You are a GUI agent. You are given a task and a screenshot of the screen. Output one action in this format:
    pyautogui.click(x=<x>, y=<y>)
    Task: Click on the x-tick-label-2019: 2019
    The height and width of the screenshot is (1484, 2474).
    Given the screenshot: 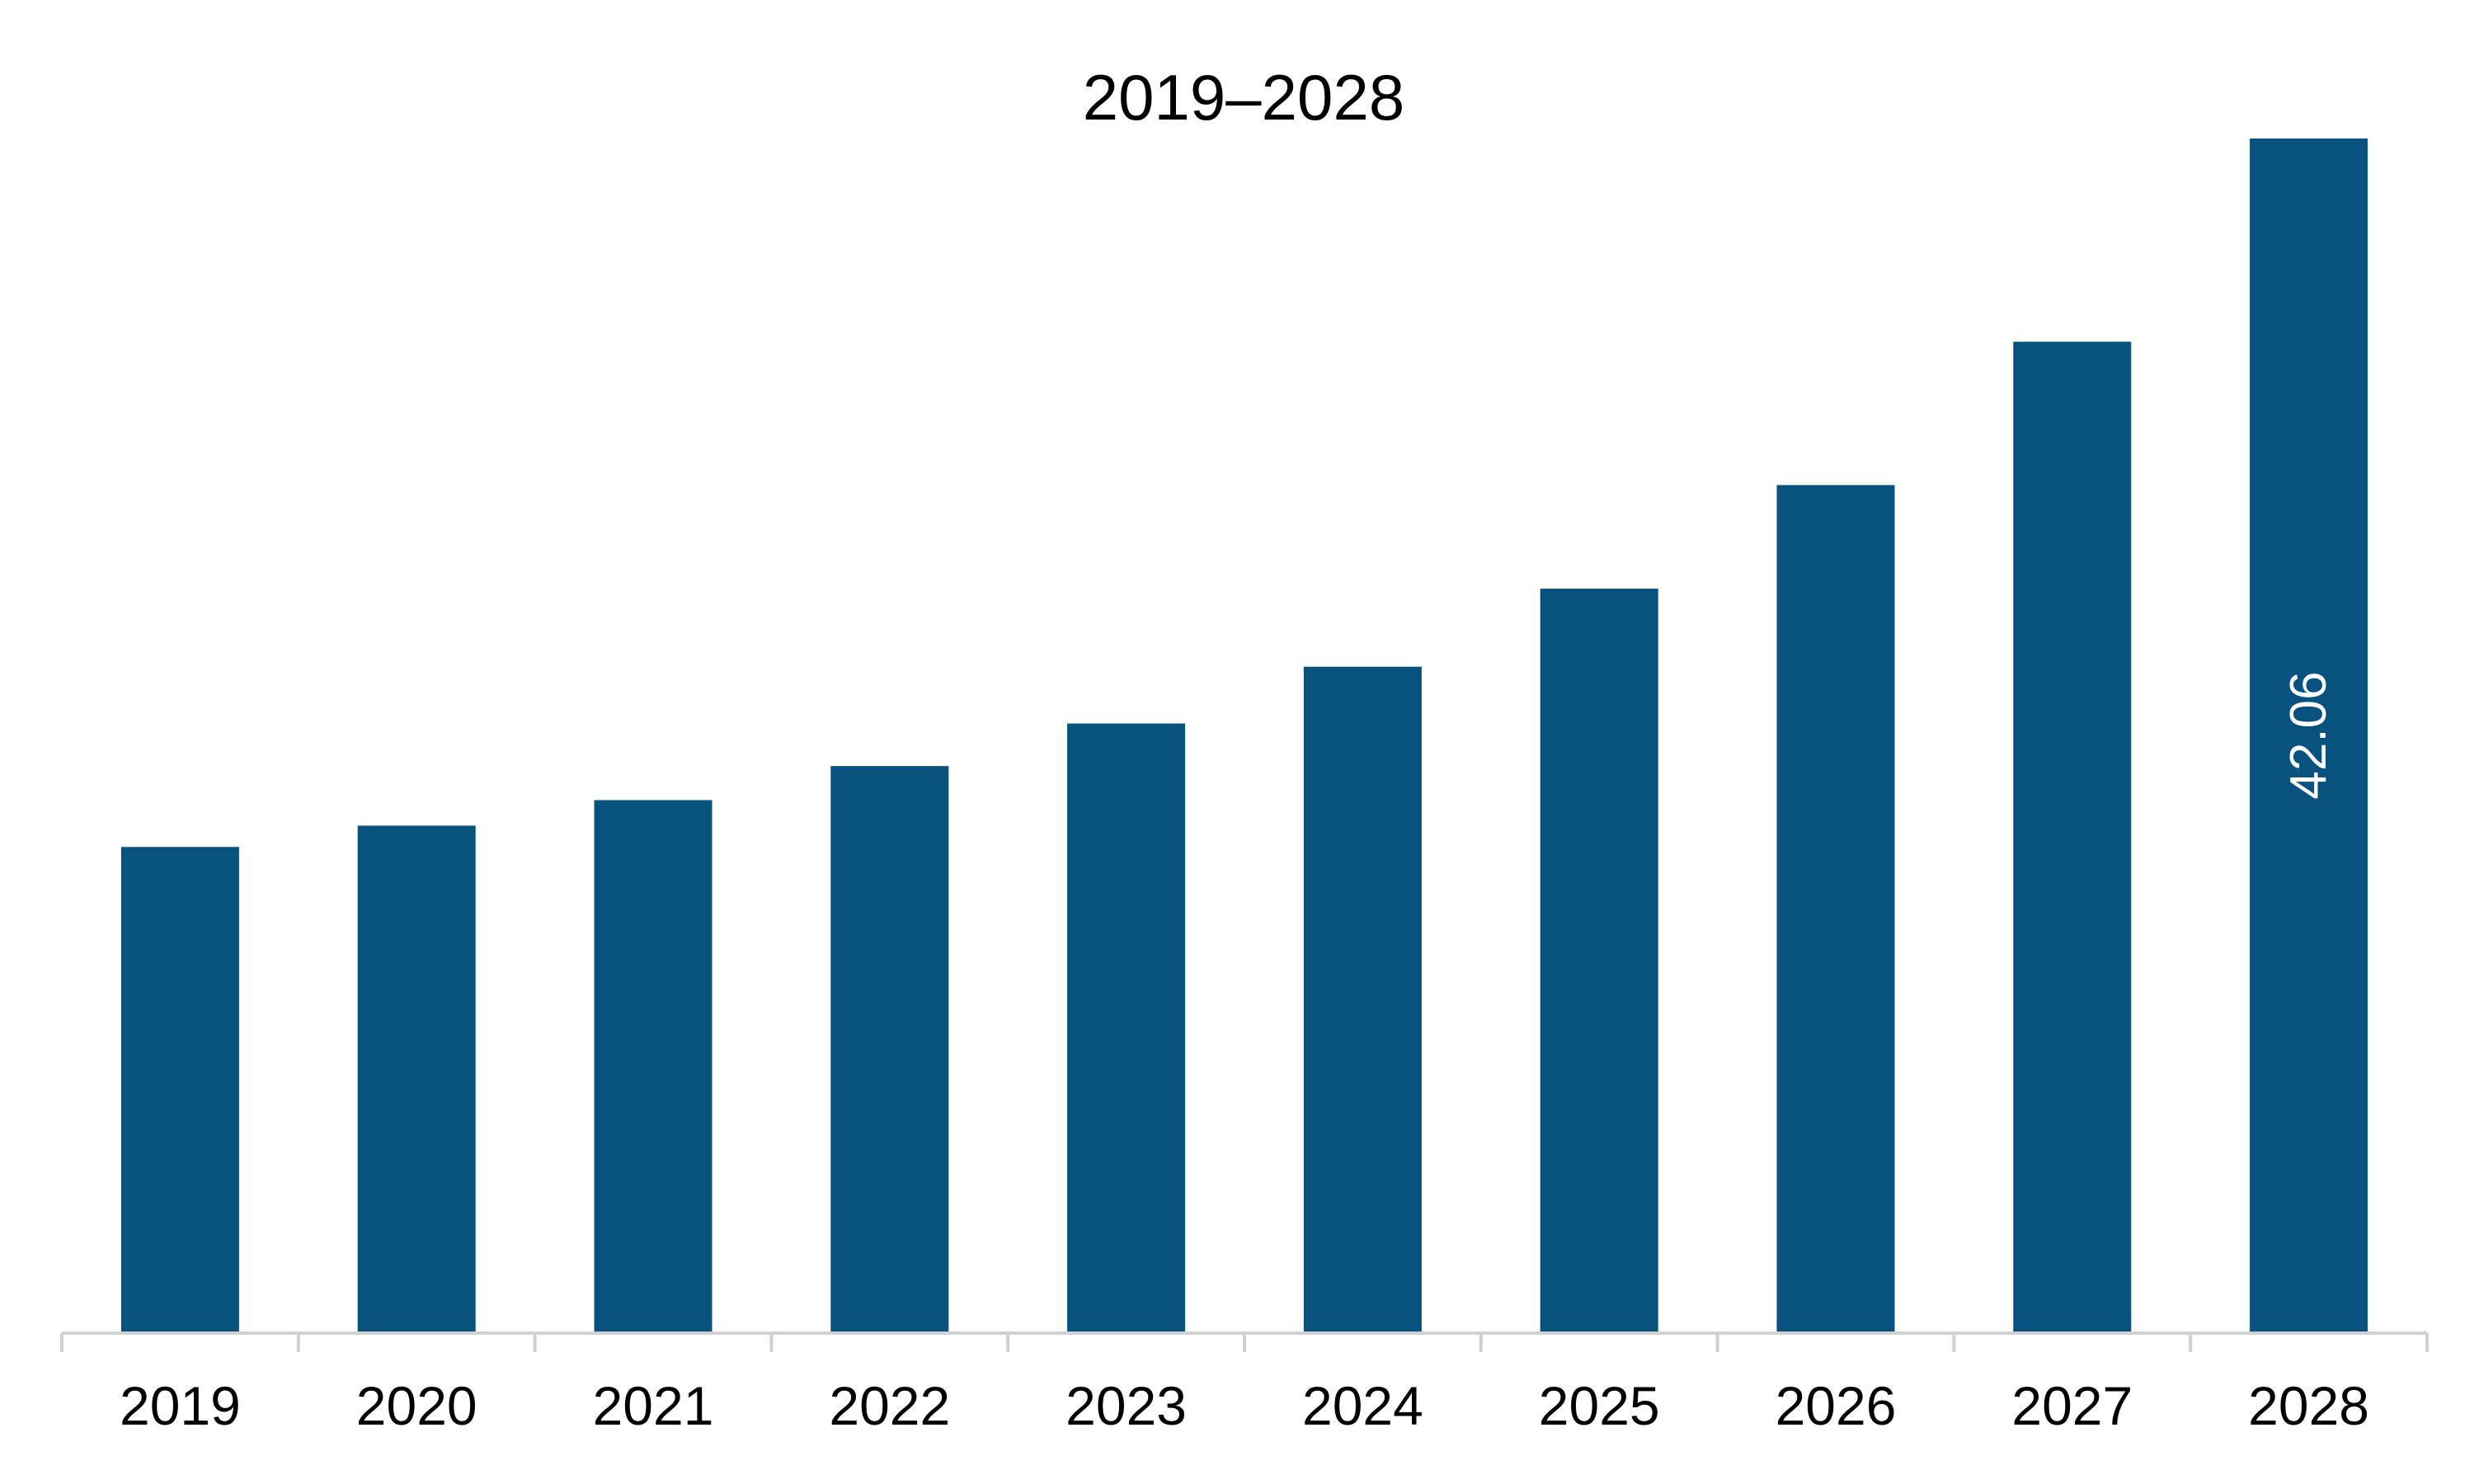 What is the action you would take?
    pyautogui.click(x=180, y=1405)
    